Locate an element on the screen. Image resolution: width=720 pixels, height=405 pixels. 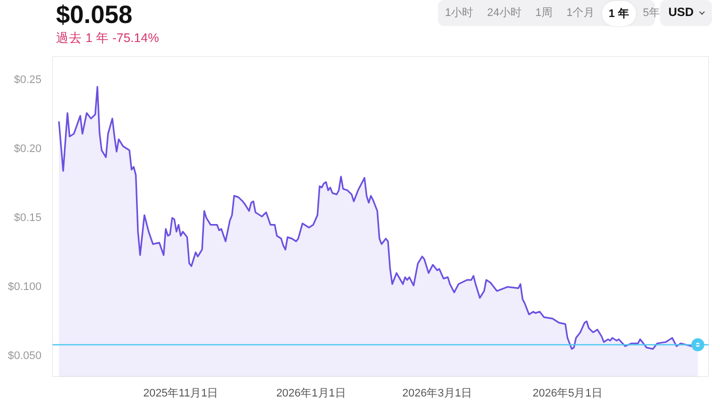
button-label: 1 年 is located at coordinates (618, 14).